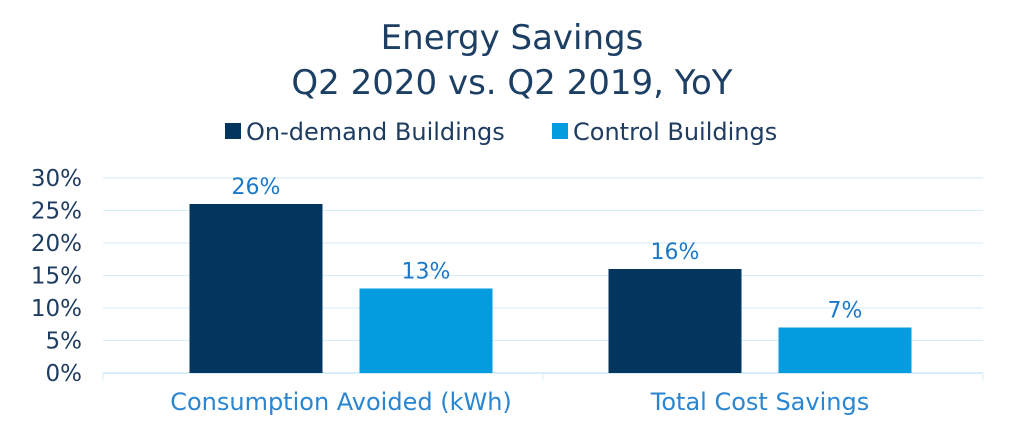 The height and width of the screenshot is (432, 1024). What do you see at coordinates (233, 131) in the screenshot?
I see `legend-swatch-on-demand-buildings` at bounding box center [233, 131].